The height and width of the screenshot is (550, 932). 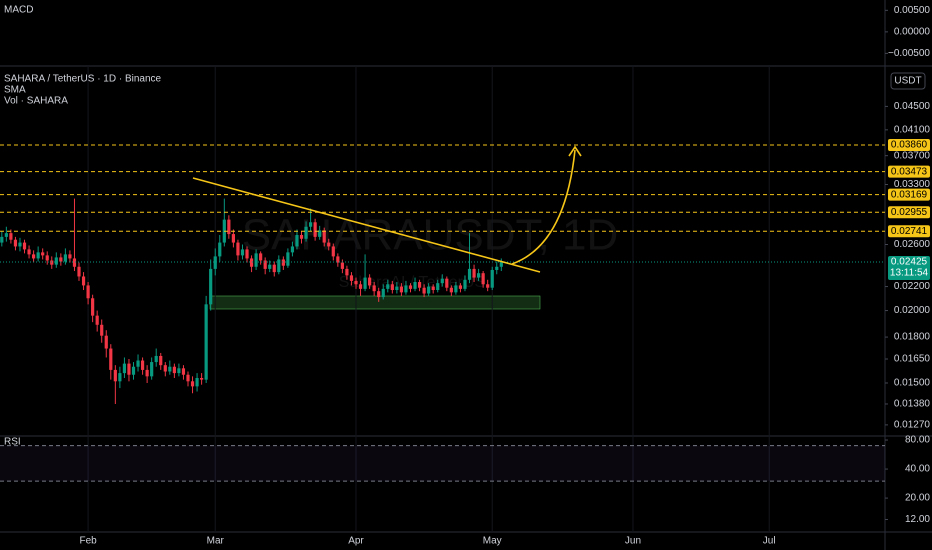 I want to click on x-tick-label: Apr, so click(x=356, y=541).